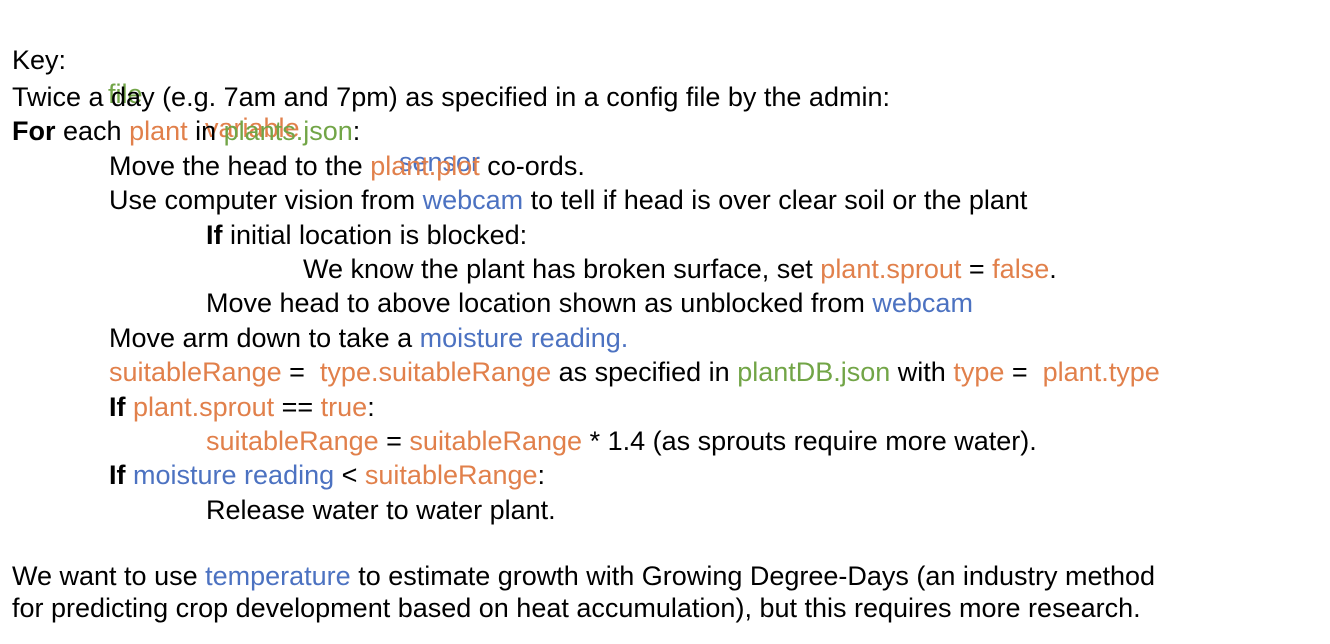 This screenshot has height=644, width=1330. I want to click on segment-variable: false, so click(1021, 269).